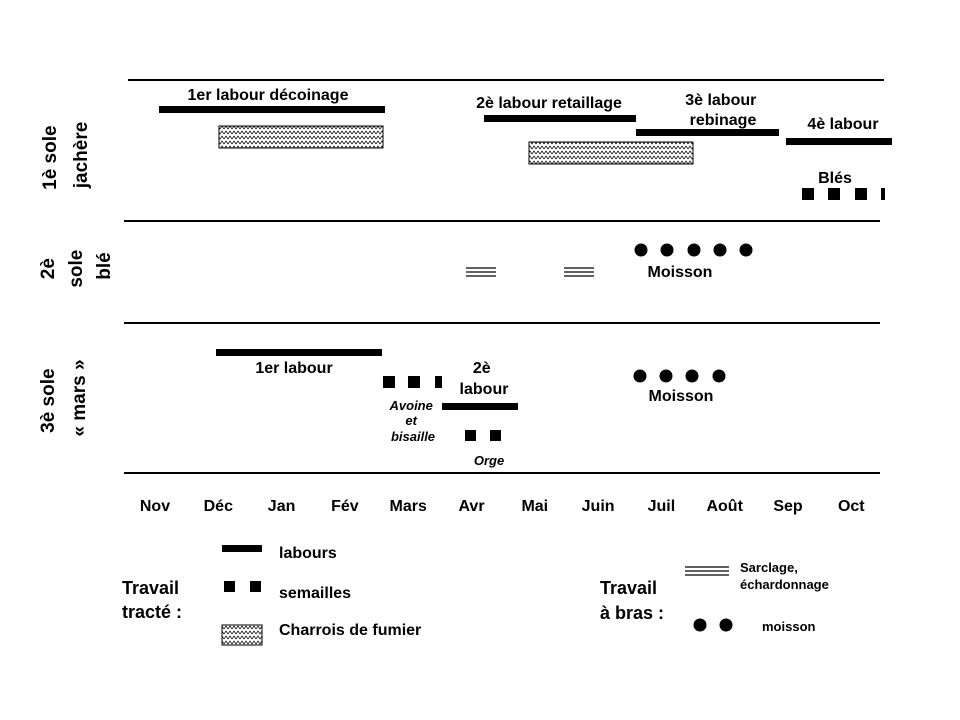  Describe the element at coordinates (662, 506) in the screenshot. I see `month-label: Juil` at that location.